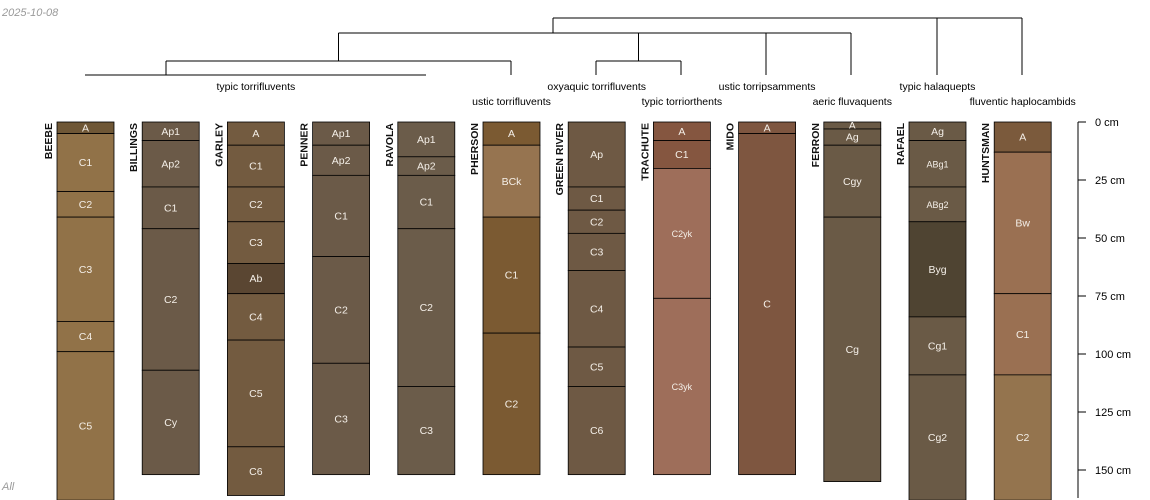 This screenshot has width=1150, height=500. Describe the element at coordinates (255, 317) in the screenshot. I see `horizon-garley-c4` at that location.